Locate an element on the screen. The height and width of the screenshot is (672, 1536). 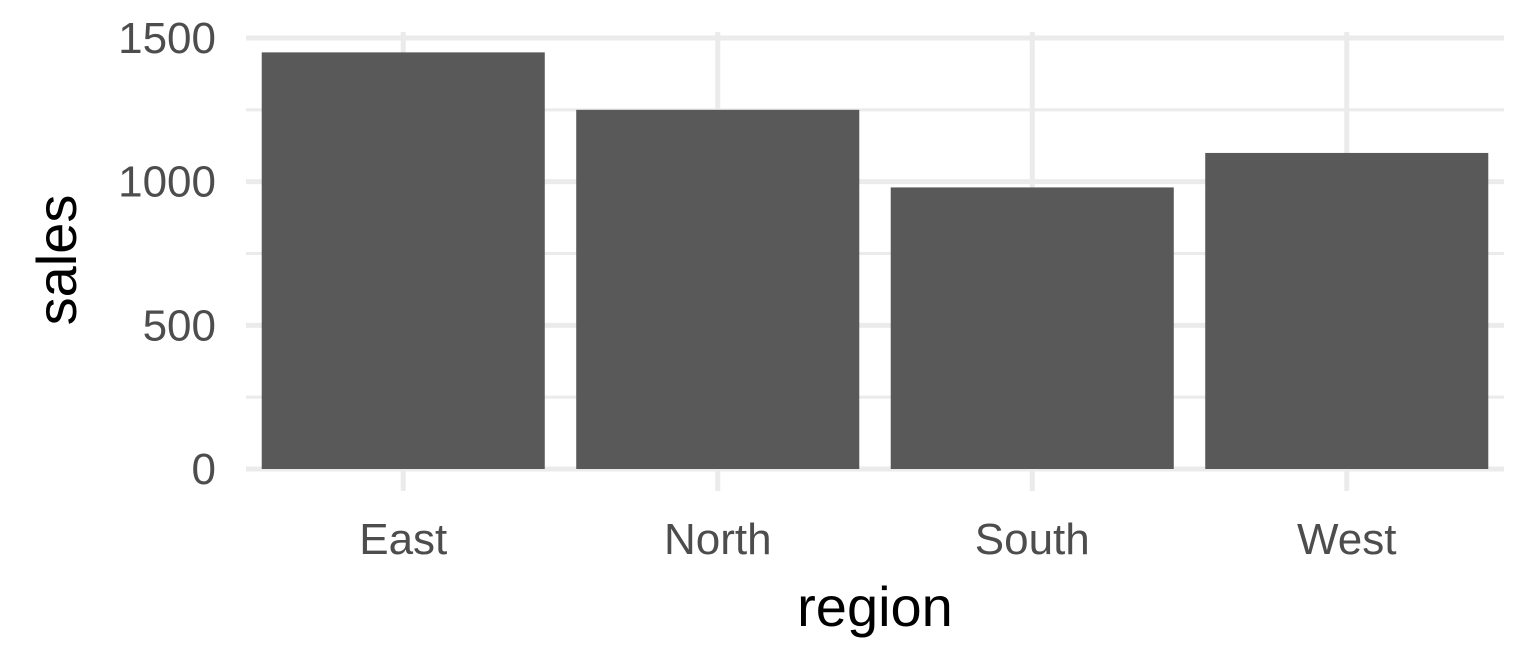
y-tick-label: 1000 is located at coordinates (167, 182).